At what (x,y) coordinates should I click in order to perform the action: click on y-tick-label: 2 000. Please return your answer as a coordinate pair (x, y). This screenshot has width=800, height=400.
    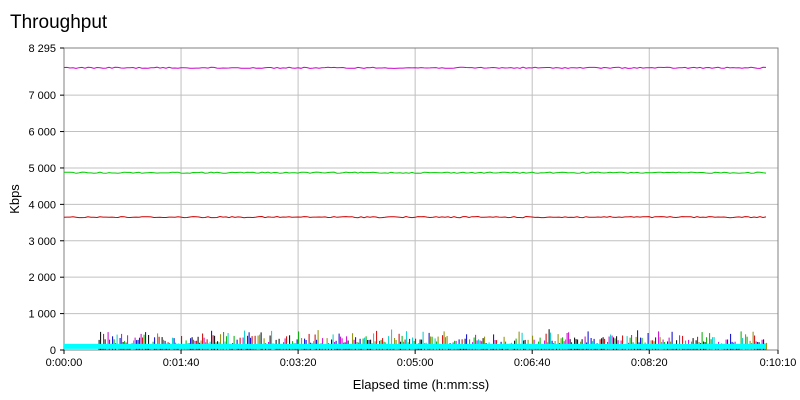
    Looking at the image, I should click on (42, 278).